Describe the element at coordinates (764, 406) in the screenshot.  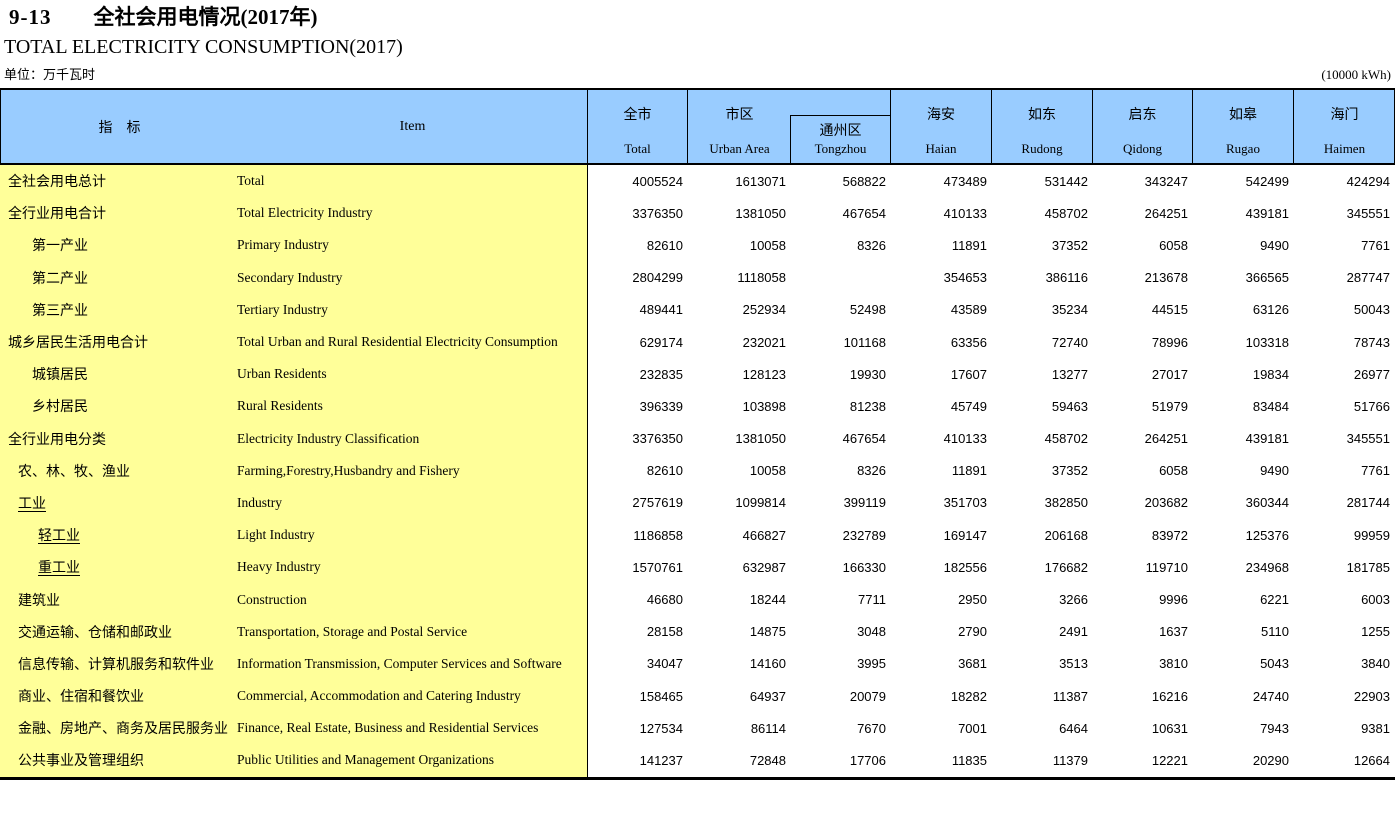
I see `value-cell: 103898` at that location.